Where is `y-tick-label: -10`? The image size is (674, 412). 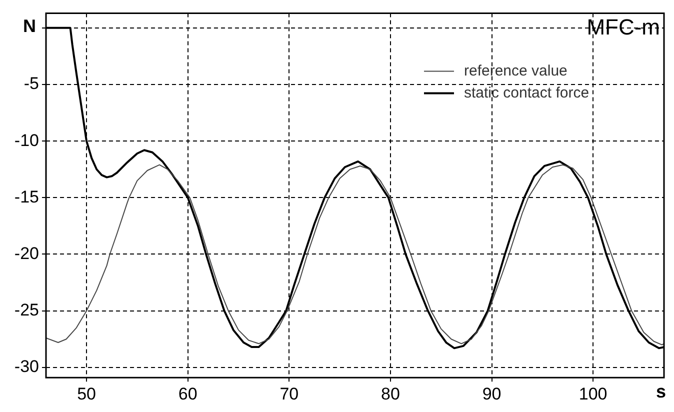
y-tick-label: -10 is located at coordinates (26, 140).